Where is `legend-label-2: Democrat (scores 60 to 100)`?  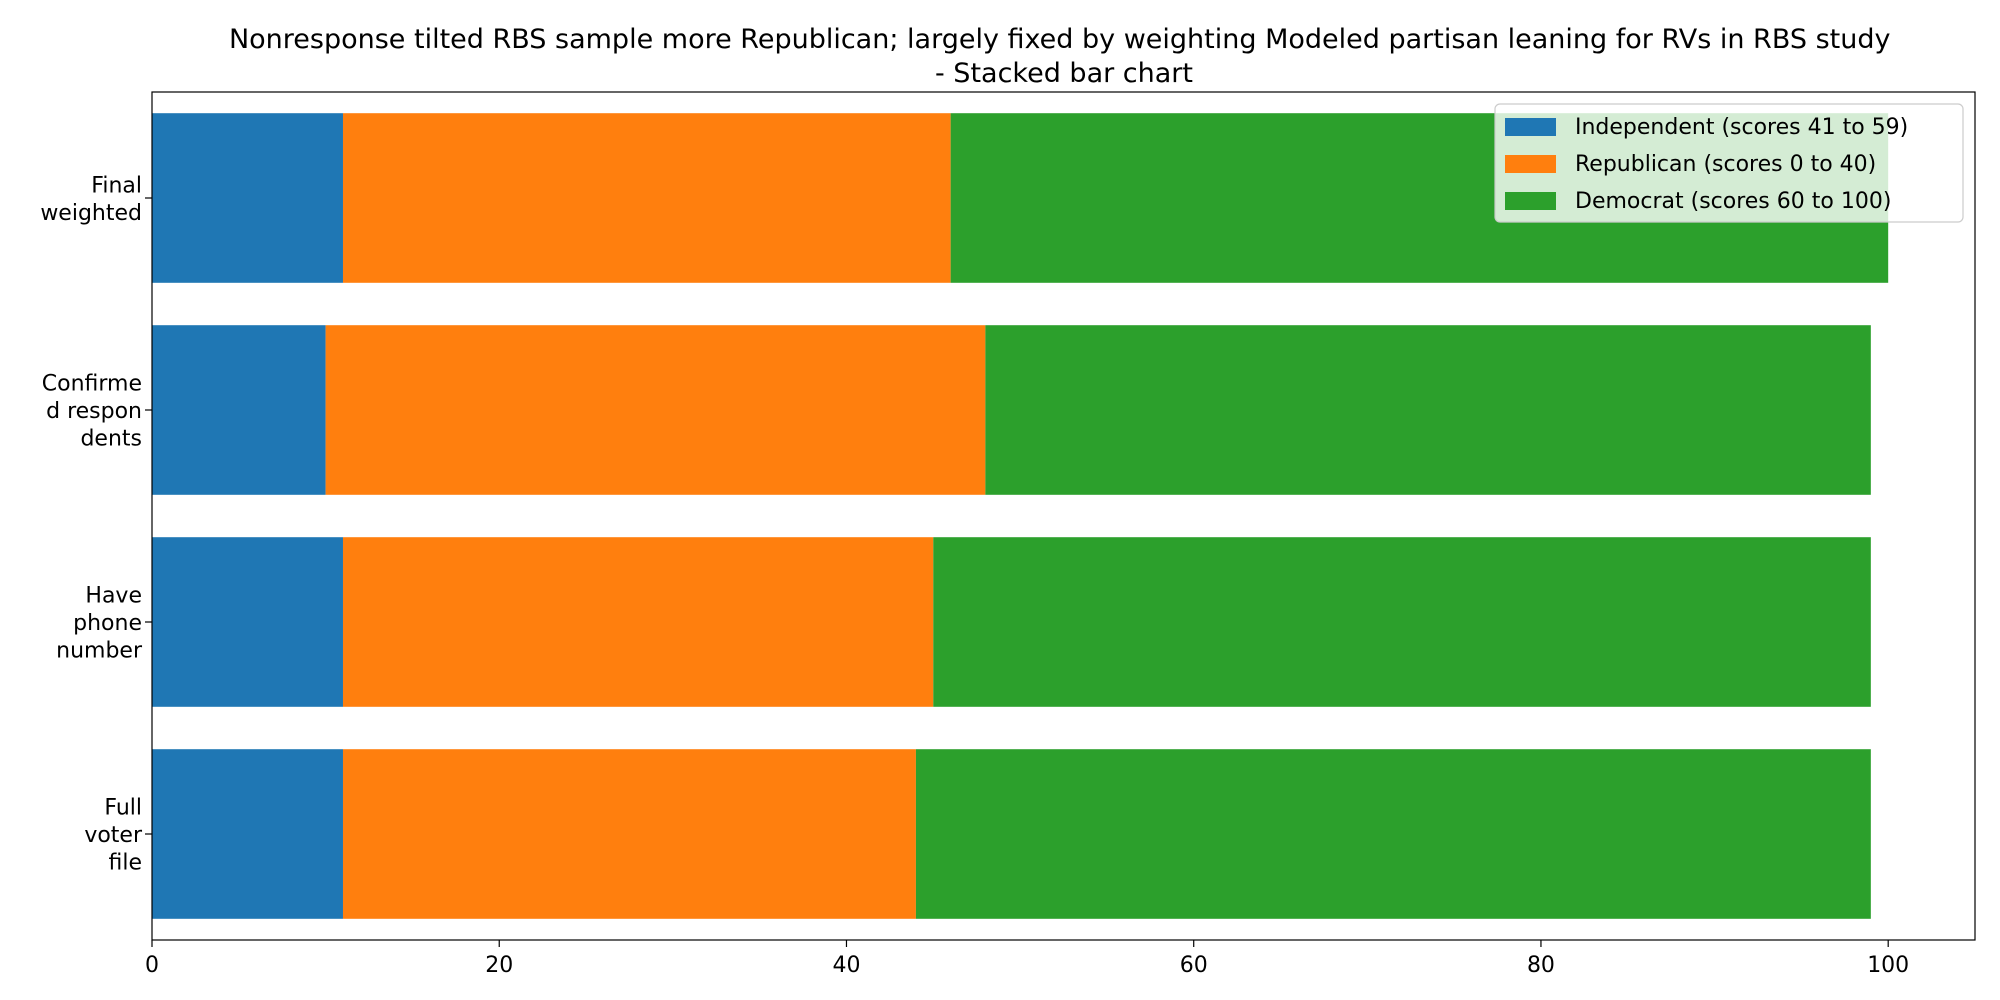
legend-label-2: Democrat (scores 60 to 100) is located at coordinates (1733, 201).